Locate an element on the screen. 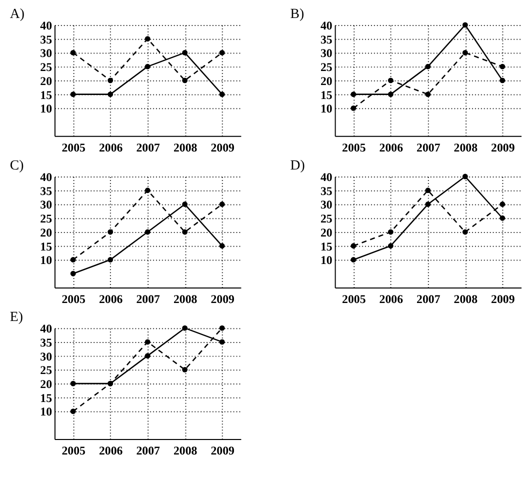 The image size is (526, 482). chart-title: E) is located at coordinates (16, 316).